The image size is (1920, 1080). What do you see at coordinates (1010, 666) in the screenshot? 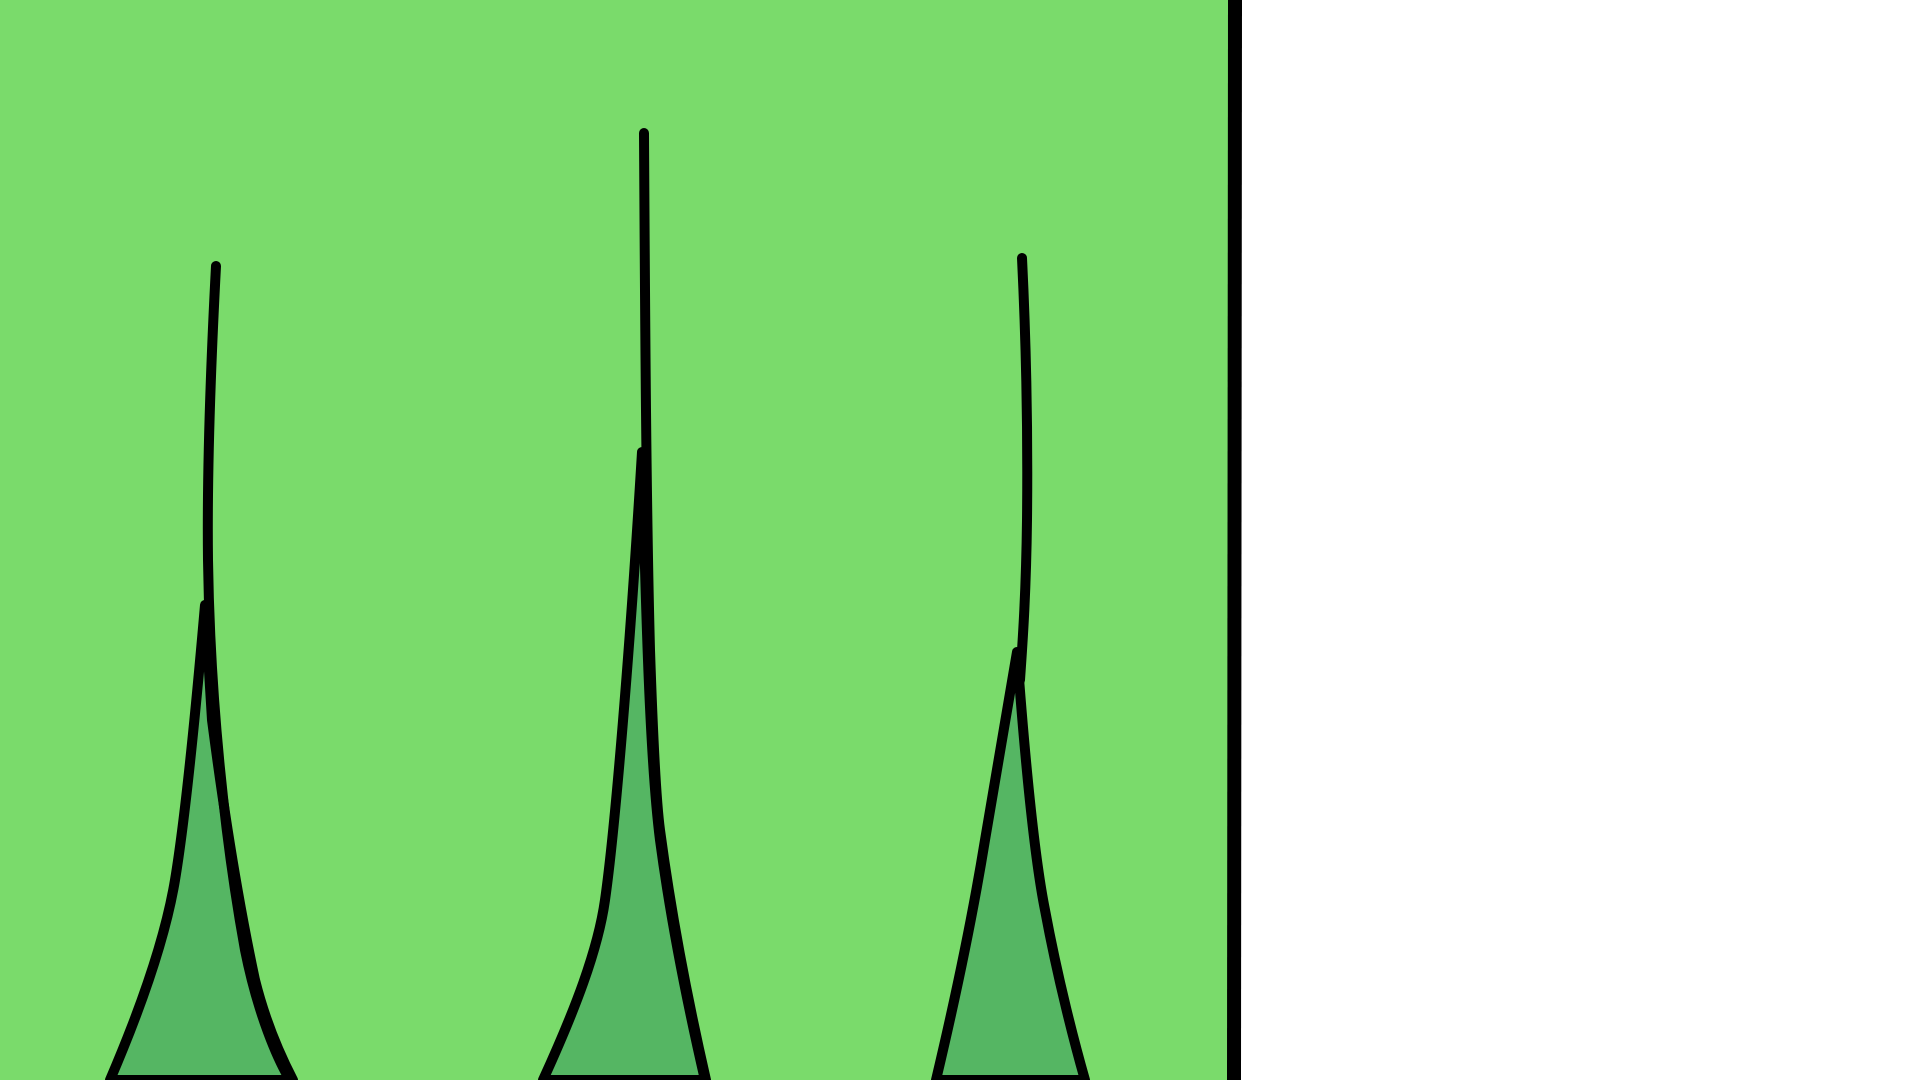
I see `grass-tuft-right` at bounding box center [1010, 666].